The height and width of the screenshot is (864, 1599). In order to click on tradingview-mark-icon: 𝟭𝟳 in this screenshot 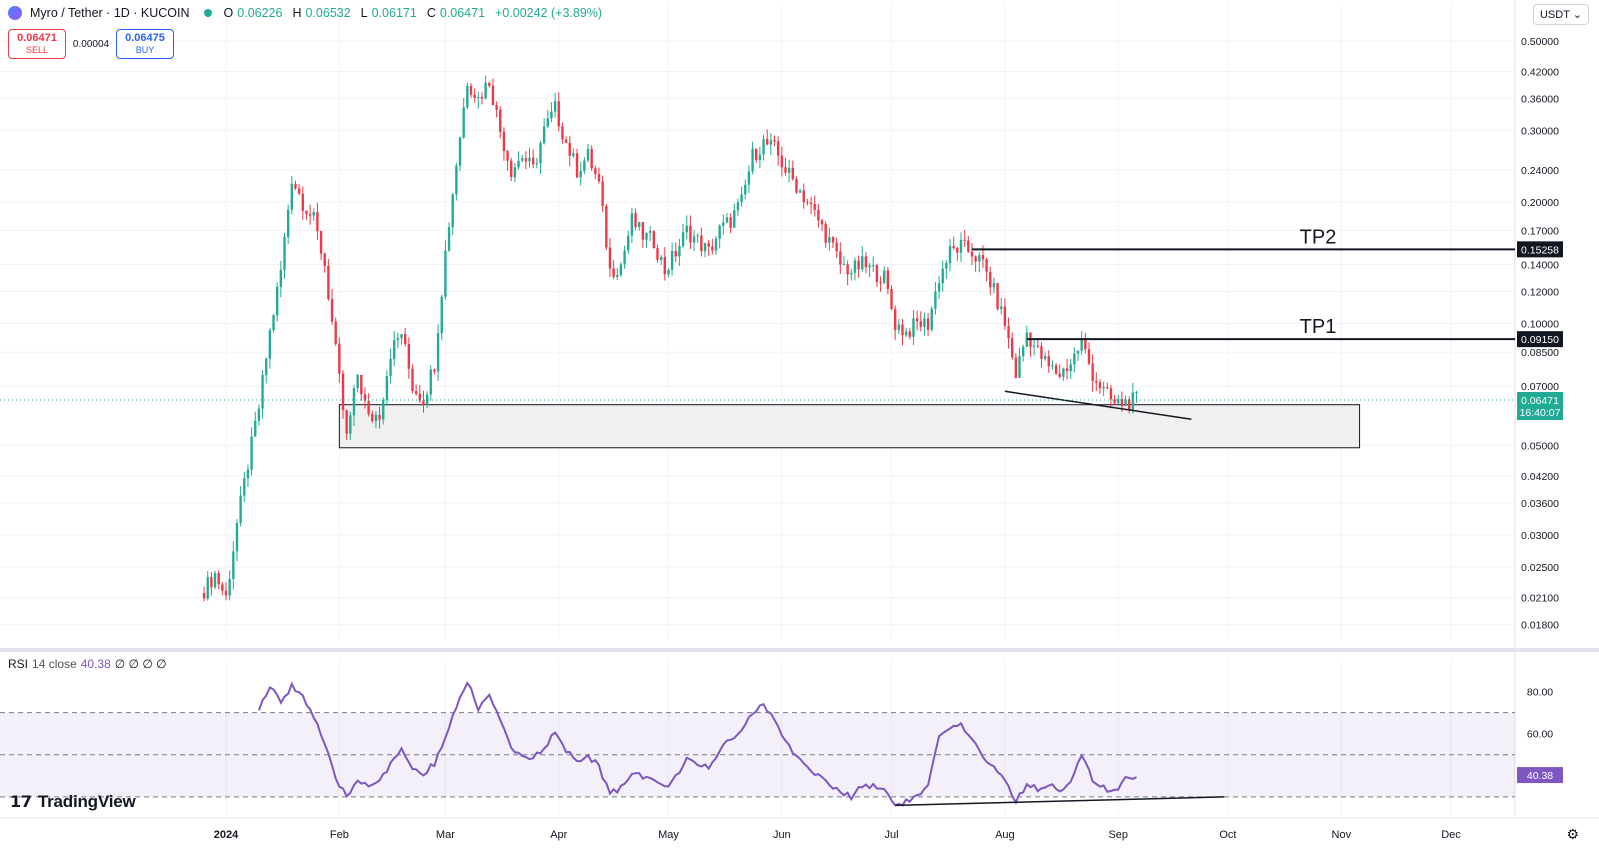, I will do `click(21, 802)`.